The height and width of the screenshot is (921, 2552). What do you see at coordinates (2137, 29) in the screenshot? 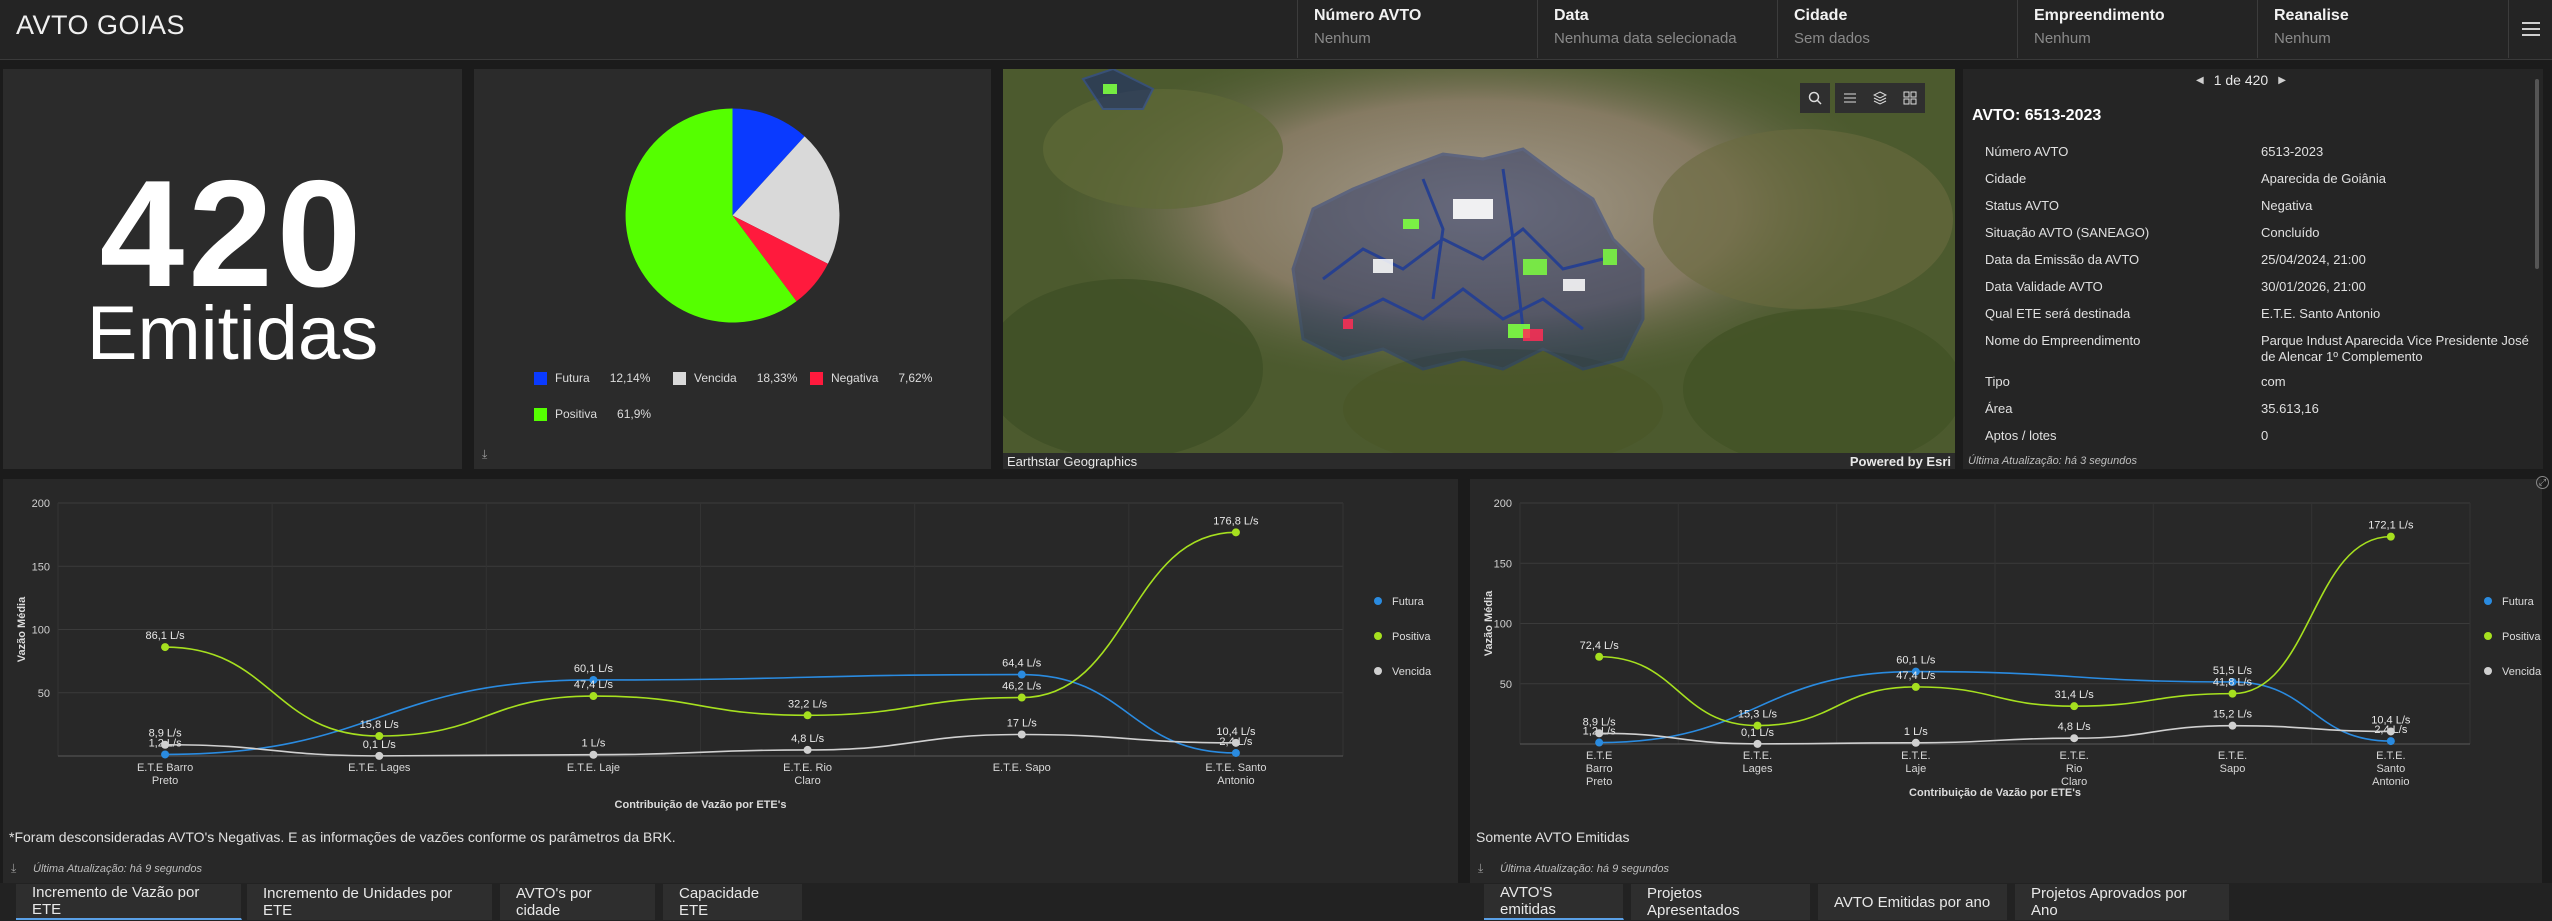
I see `filter-empreendimento: Empreendimento Nenhum` at bounding box center [2137, 29].